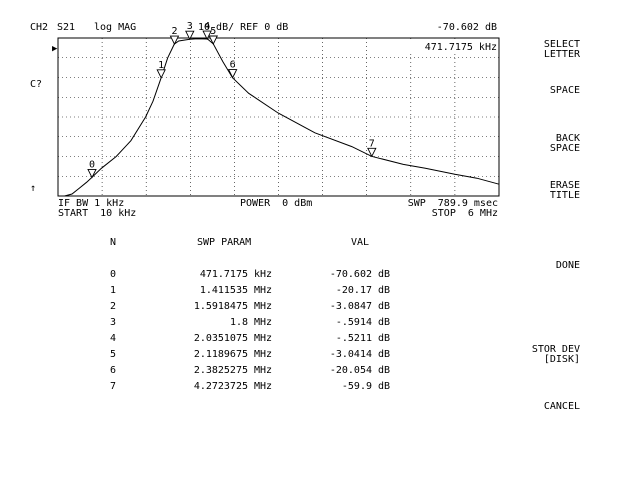 The height and width of the screenshot is (480, 640). Describe the element at coordinates (174, 40) in the screenshot. I see `marker-2-triangle` at that location.